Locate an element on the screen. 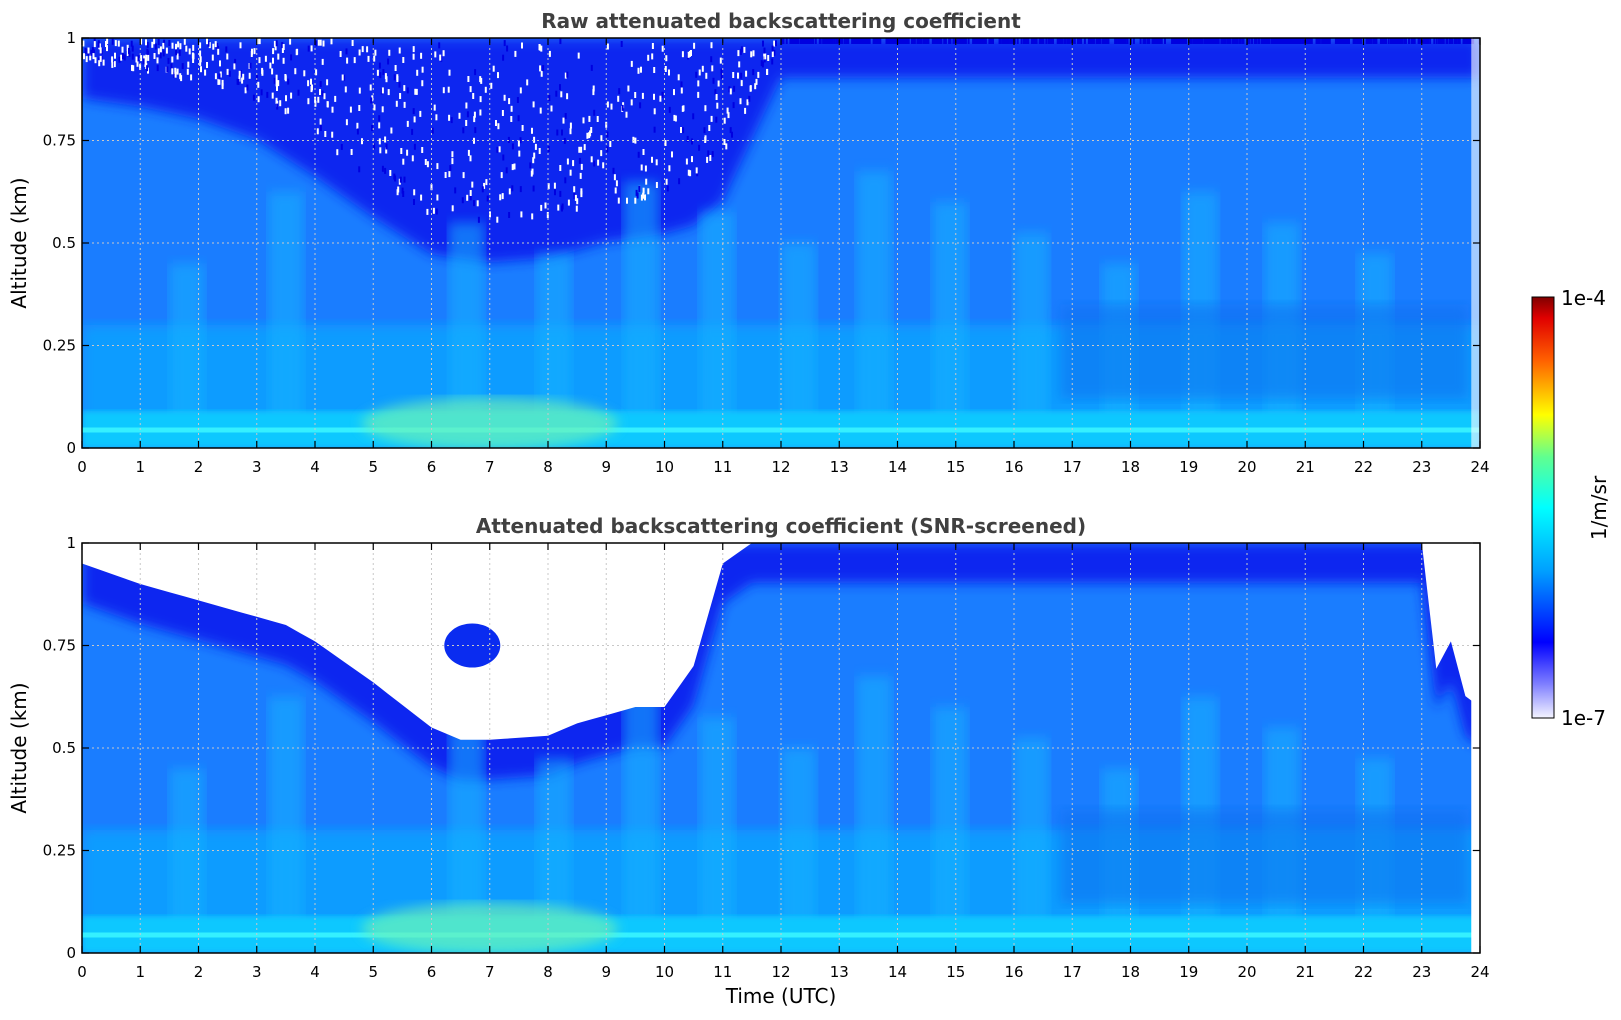 The height and width of the screenshot is (1020, 1621). x-tick-label: 12 is located at coordinates (780, 467).